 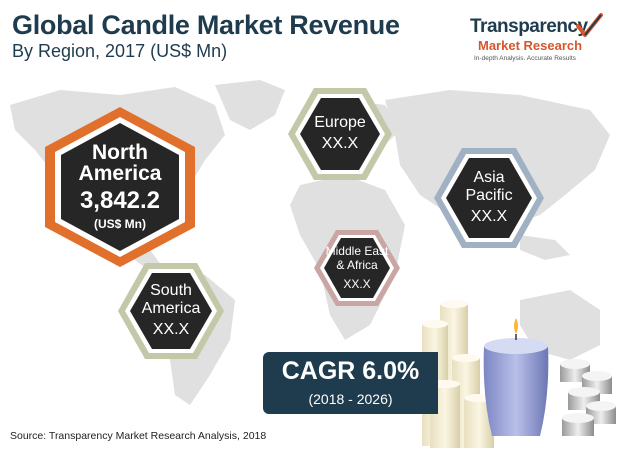 What do you see at coordinates (357, 265) in the screenshot?
I see `middle-east-africa-label-line2: & Africa` at bounding box center [357, 265].